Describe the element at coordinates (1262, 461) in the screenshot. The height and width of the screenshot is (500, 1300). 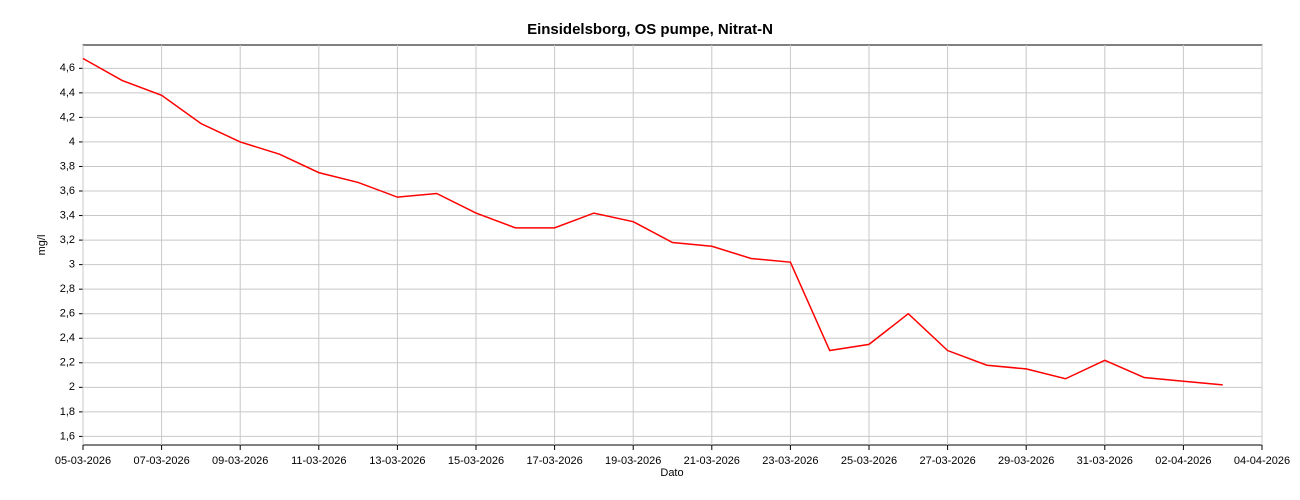
I see `x-tick-label: 04-04-2026` at that location.